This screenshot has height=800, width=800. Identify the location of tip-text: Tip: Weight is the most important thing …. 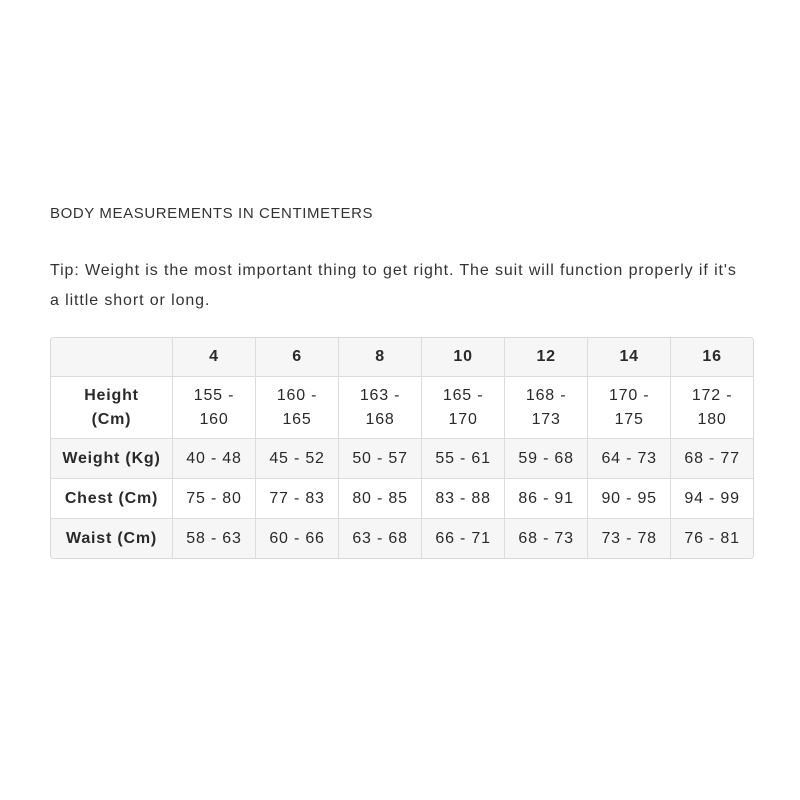
(393, 285).